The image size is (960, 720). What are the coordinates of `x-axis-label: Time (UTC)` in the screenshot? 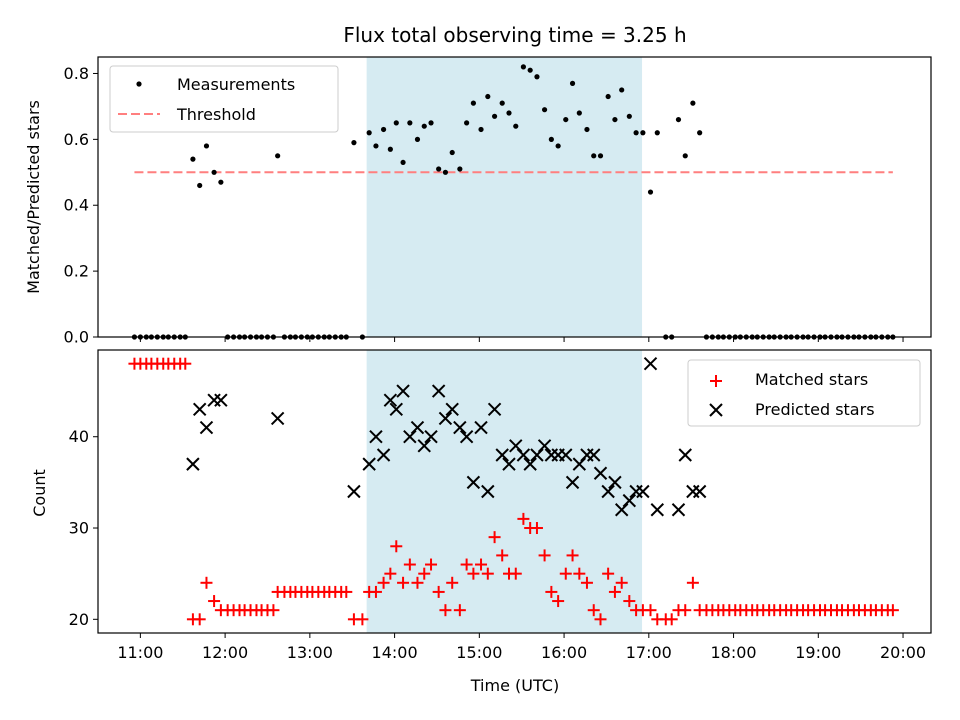 It's located at (514, 685).